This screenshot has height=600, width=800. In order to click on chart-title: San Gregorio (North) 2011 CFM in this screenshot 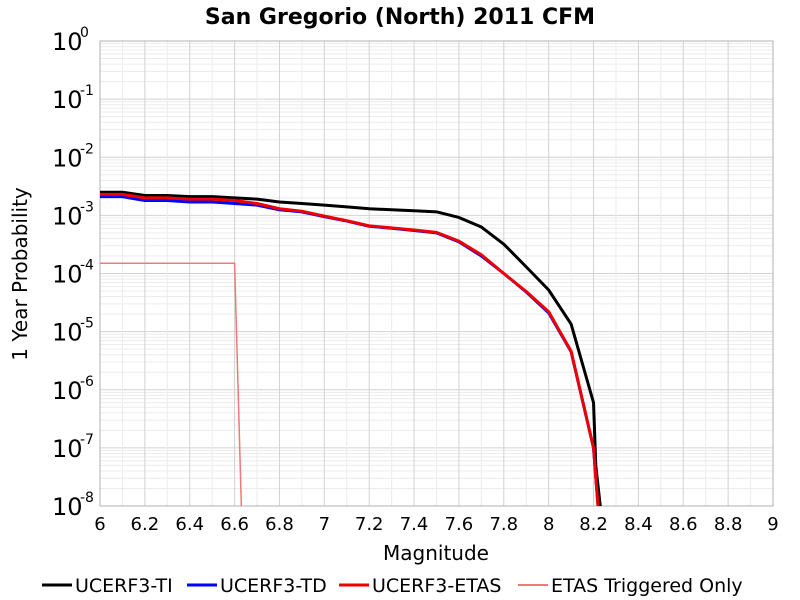, I will do `click(400, 17)`.